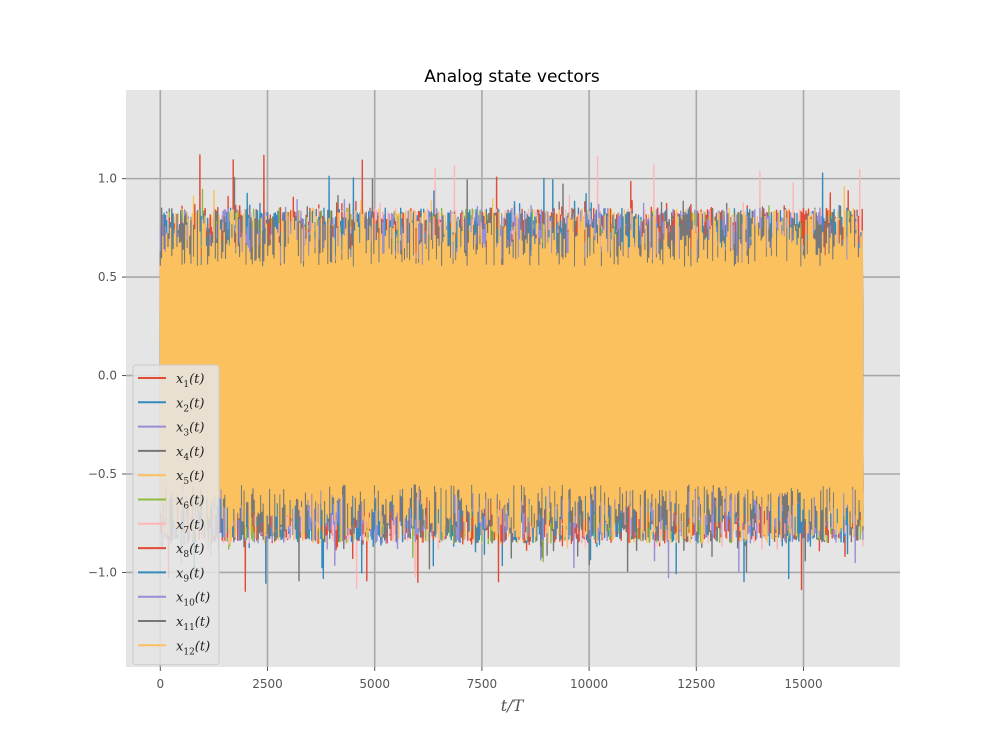 The image size is (1000, 750). What do you see at coordinates (107, 277) in the screenshot?
I see `y-tick-label: 0.5` at bounding box center [107, 277].